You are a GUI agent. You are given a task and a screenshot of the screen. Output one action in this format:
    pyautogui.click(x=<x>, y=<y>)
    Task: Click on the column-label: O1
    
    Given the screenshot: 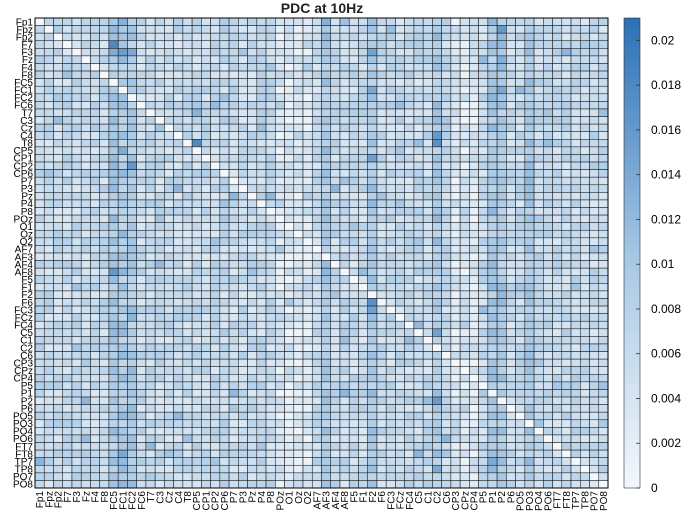 What is the action you would take?
    pyautogui.click(x=290, y=498)
    